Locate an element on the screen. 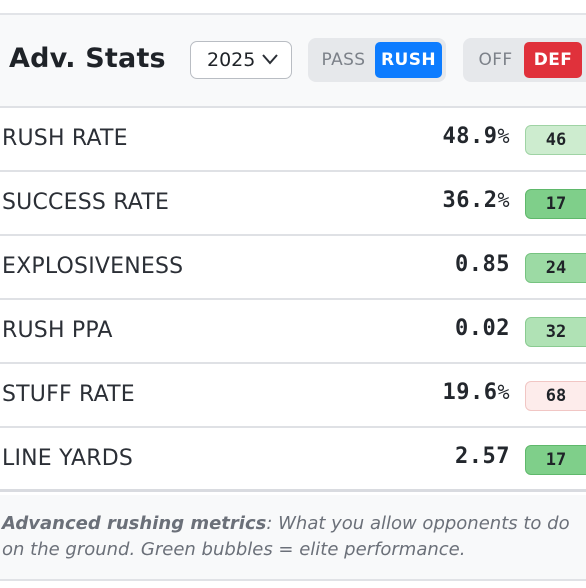 This screenshot has height=588, width=586. stat-value: 2.57 is located at coordinates (482, 456).